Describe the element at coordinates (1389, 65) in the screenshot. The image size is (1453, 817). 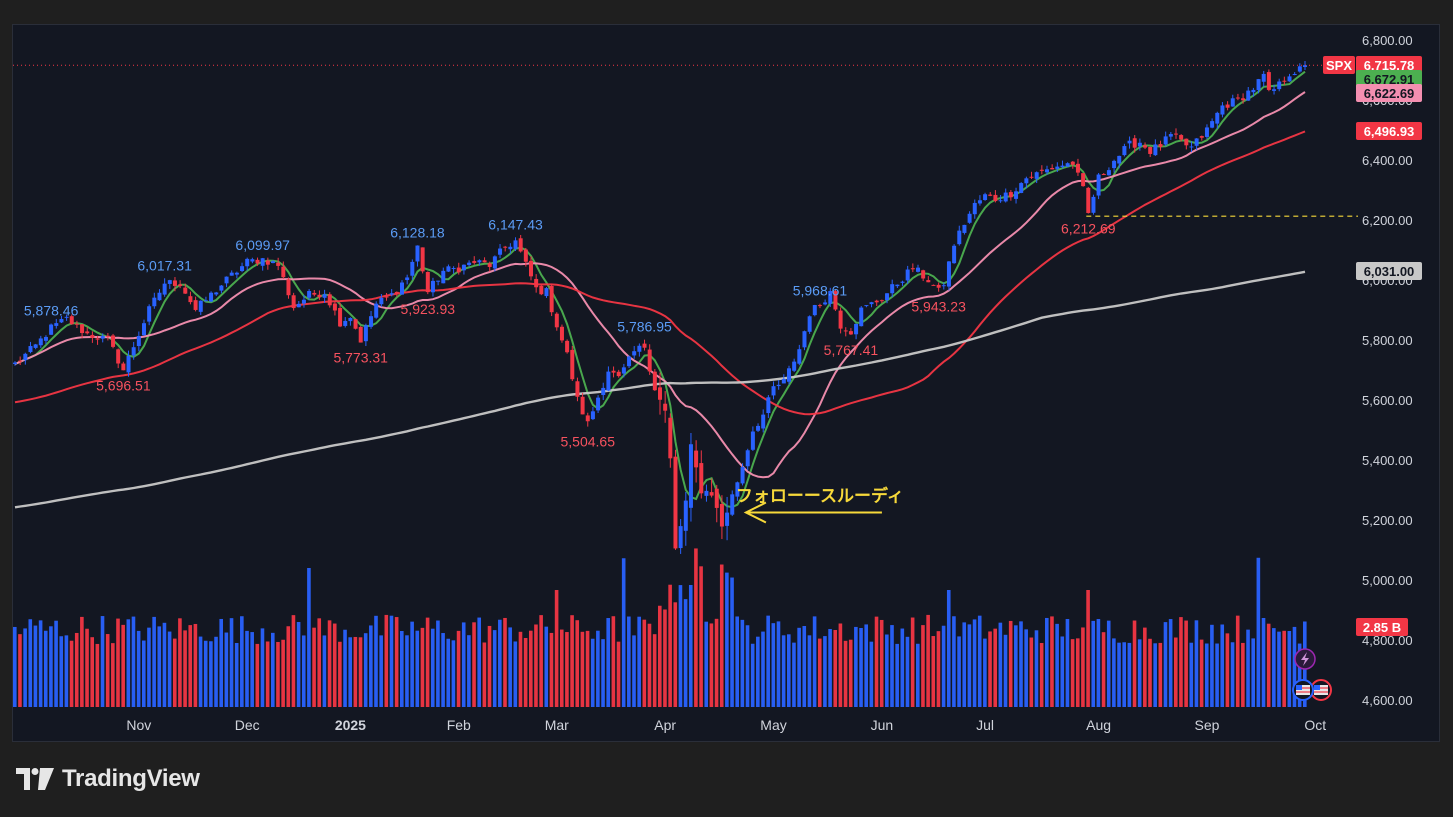
I see `price-tag-label: 6,715.78` at that location.